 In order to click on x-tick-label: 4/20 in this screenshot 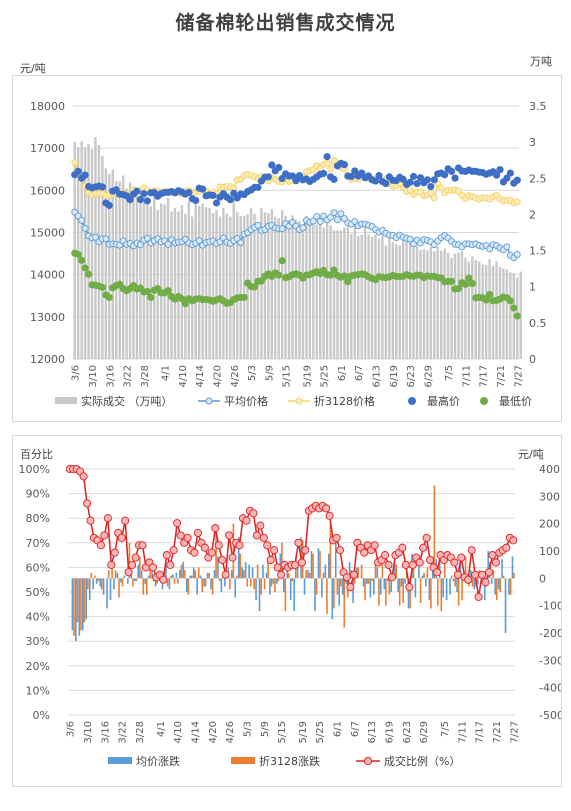, I will do `click(213, 732)`.